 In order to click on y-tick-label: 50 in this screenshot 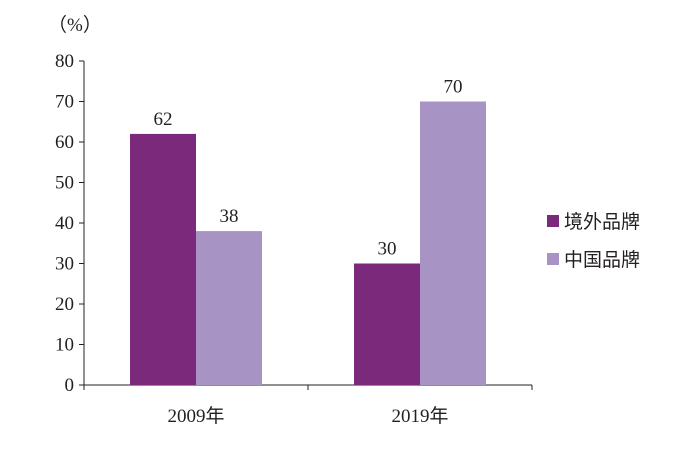, I will do `click(64, 183)`.